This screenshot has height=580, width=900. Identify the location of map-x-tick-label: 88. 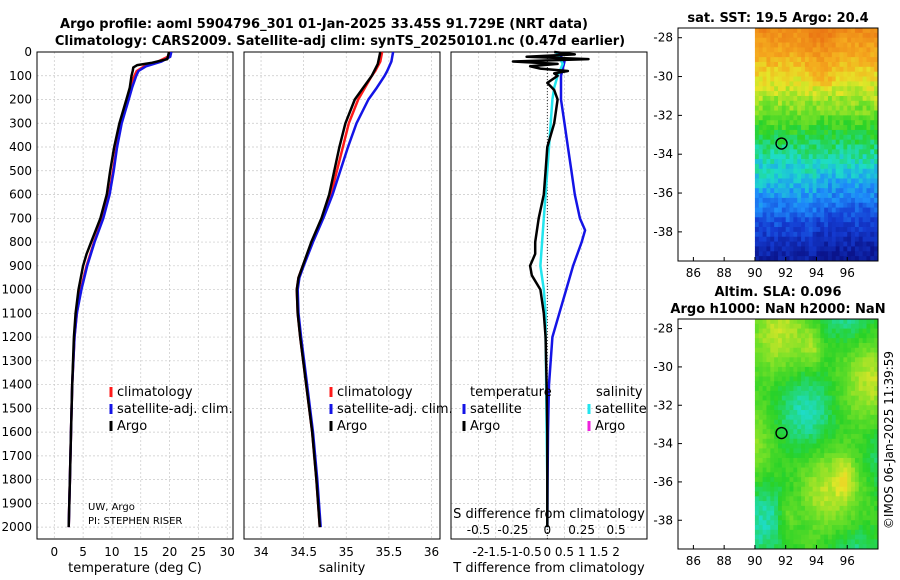
(724, 561).